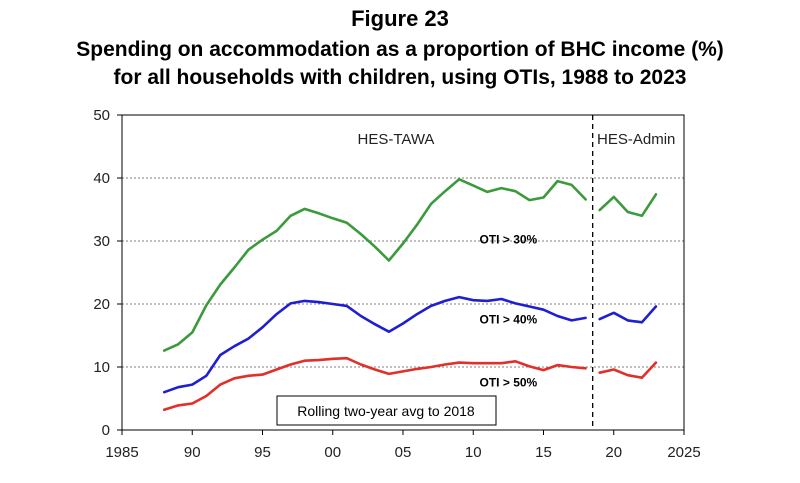  I want to click on x-axis-ticks: 1985 90 95 00 05 10 15 20 2025, so click(403, 445).